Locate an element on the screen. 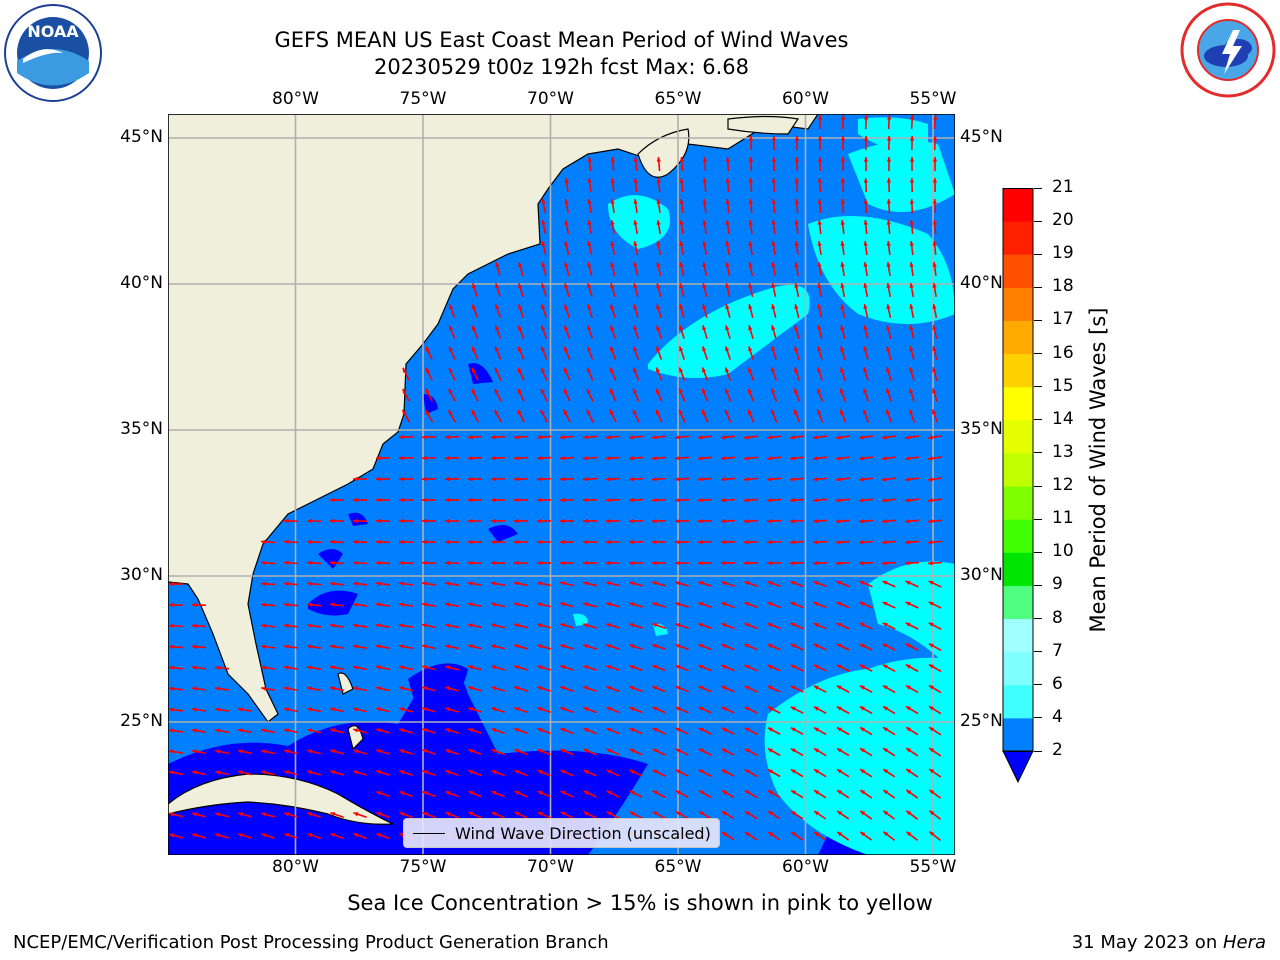  noaa-logo-text: NOAA is located at coordinates (53, 31).